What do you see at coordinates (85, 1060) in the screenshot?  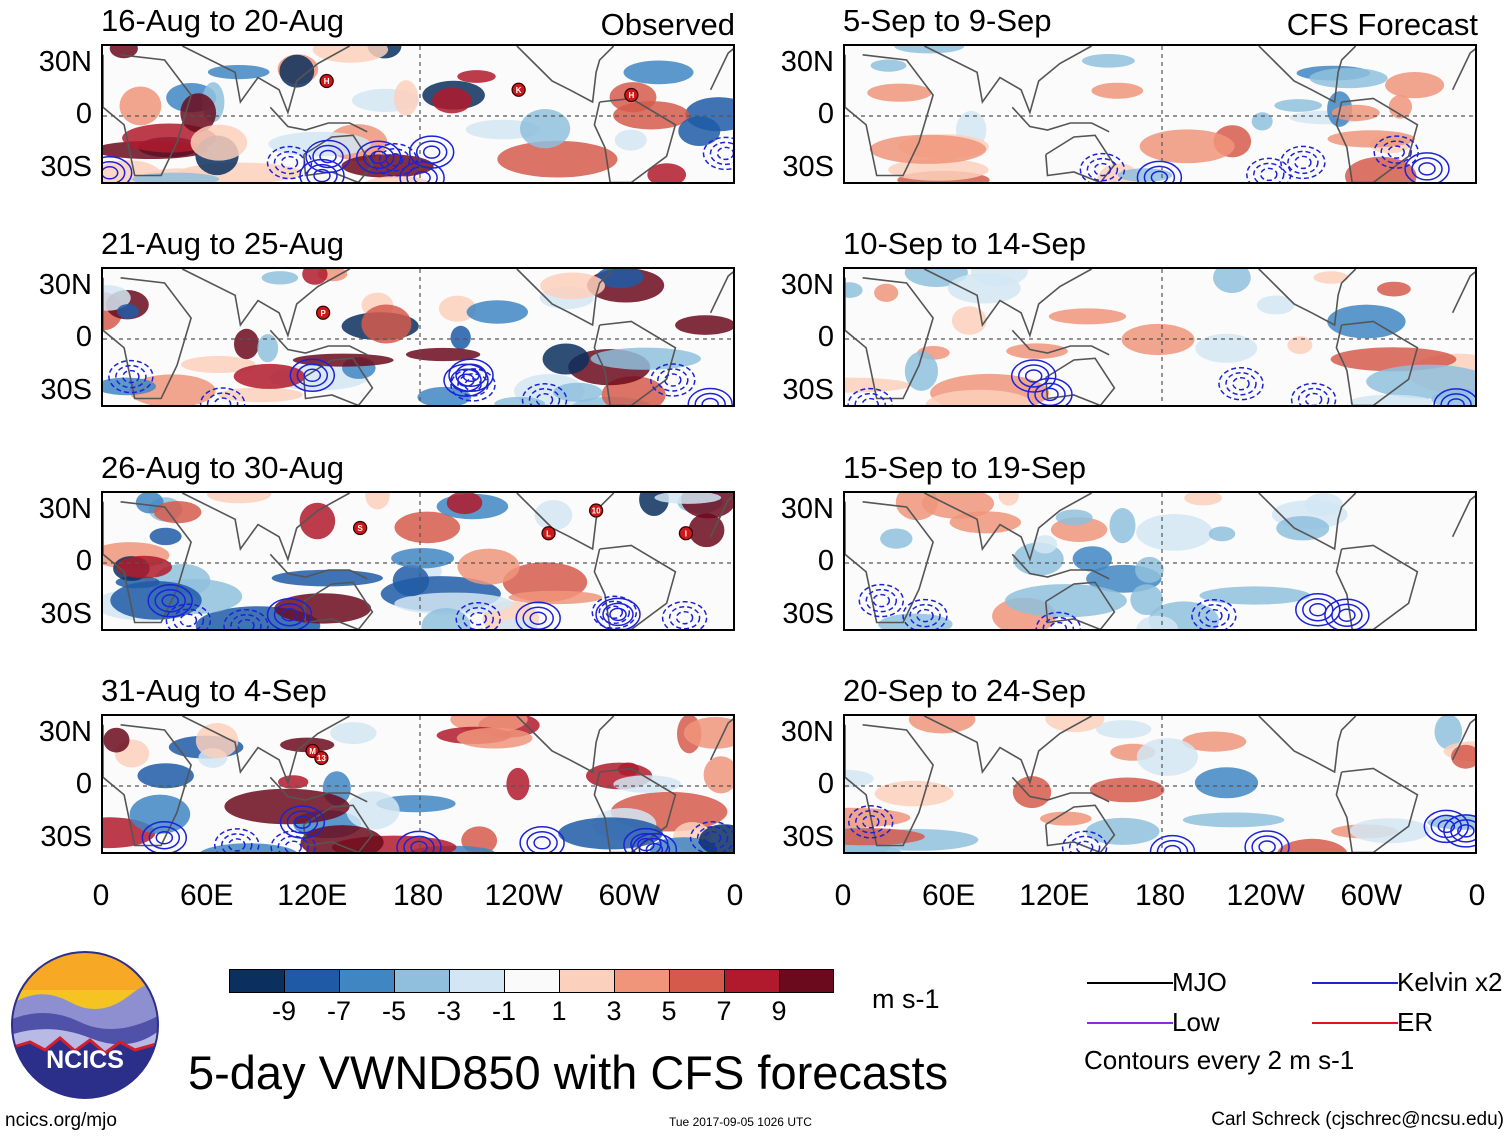 I see `logo-text: NCICS` at bounding box center [85, 1060].